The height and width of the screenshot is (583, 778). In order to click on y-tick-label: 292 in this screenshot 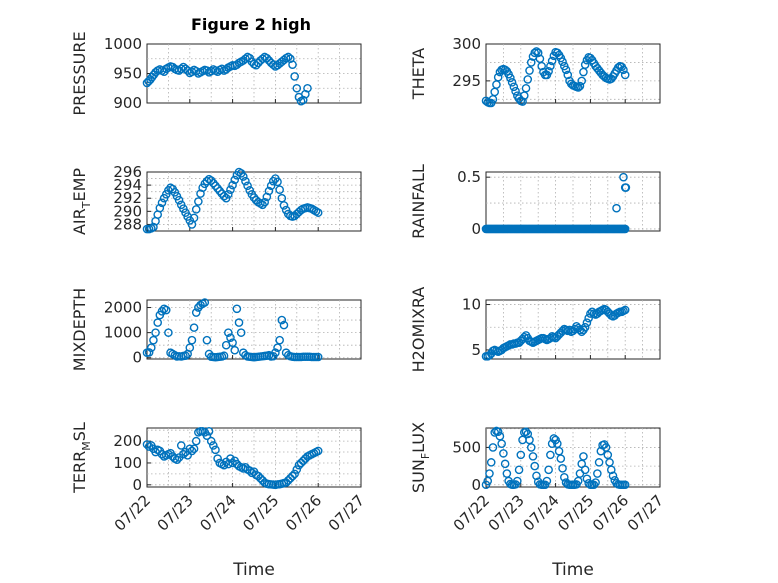, I will do `click(127, 198)`.